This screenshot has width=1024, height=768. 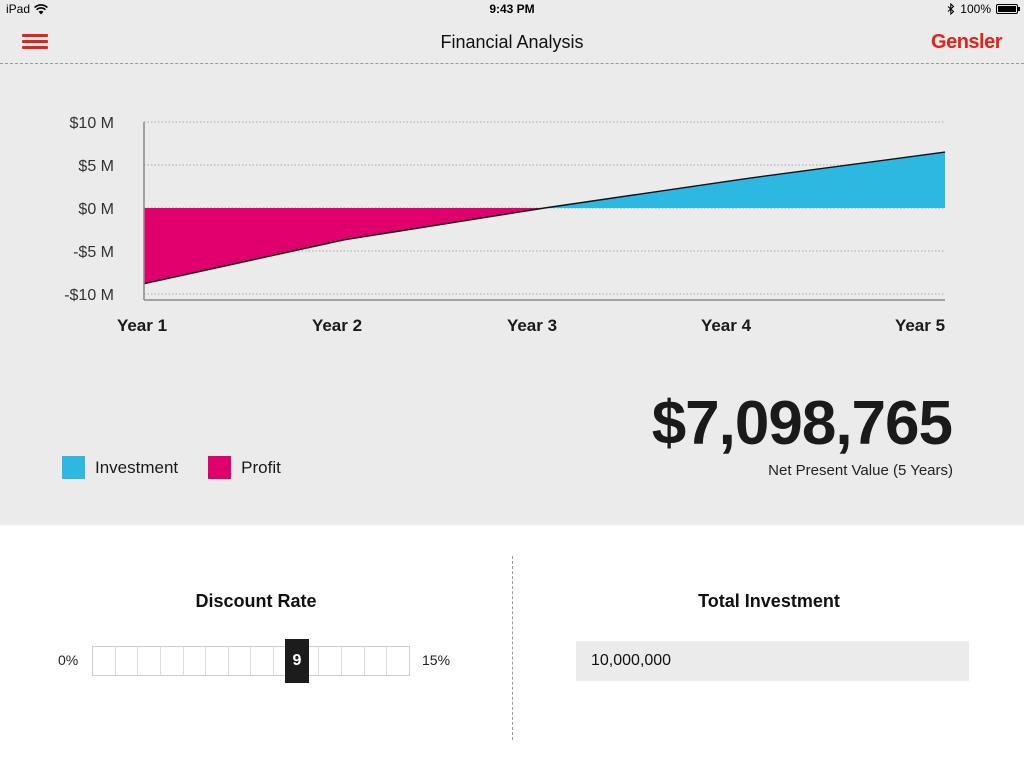 What do you see at coordinates (68, 660) in the screenshot?
I see `slider-min-label: 0%` at bounding box center [68, 660].